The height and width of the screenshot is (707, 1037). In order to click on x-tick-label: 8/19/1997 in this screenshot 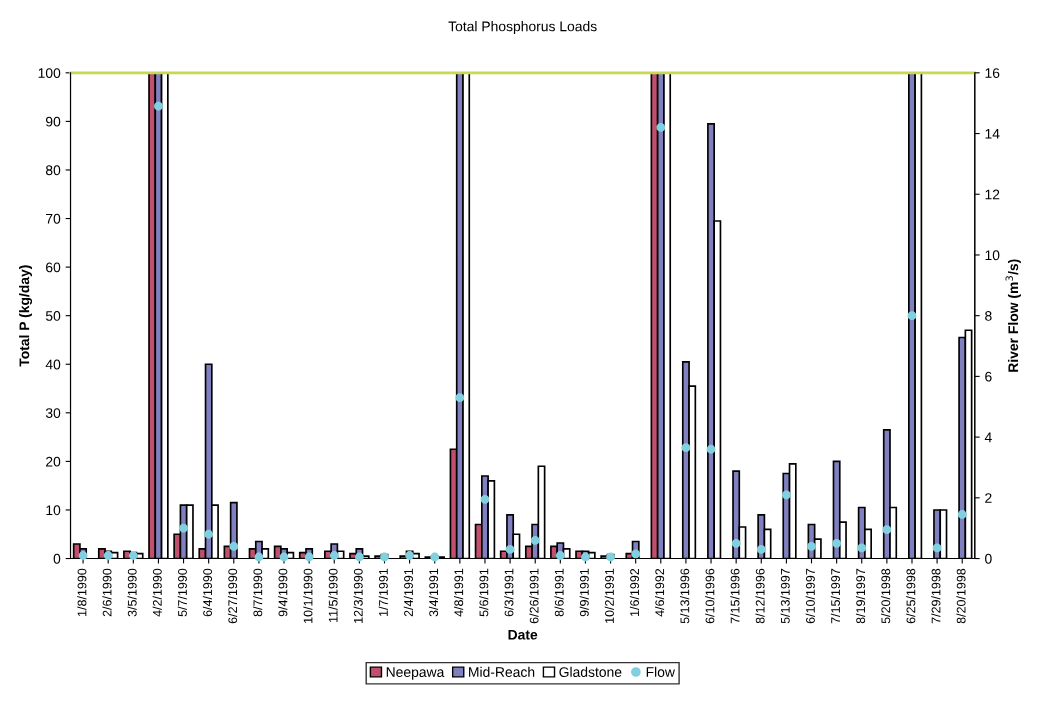, I will do `click(860, 596)`.